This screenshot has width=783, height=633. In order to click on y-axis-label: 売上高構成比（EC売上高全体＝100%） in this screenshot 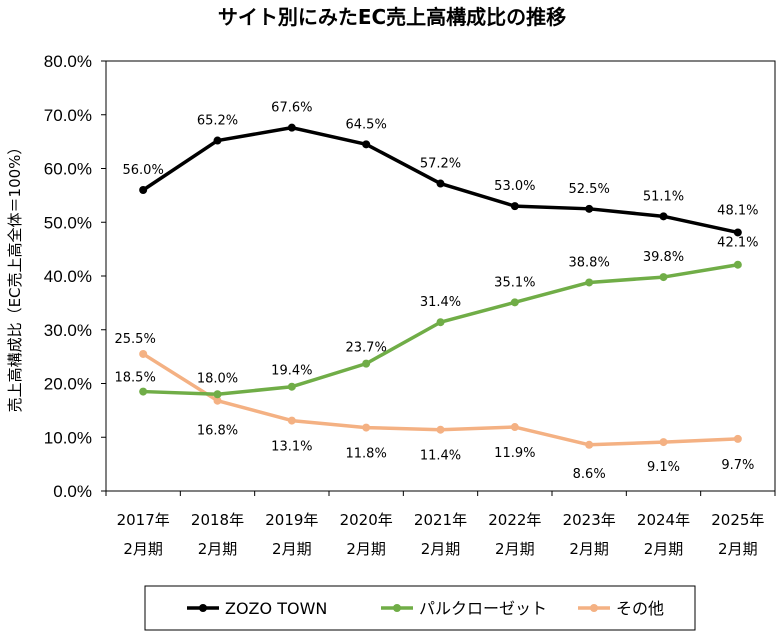, I will do `click(15, 276)`.